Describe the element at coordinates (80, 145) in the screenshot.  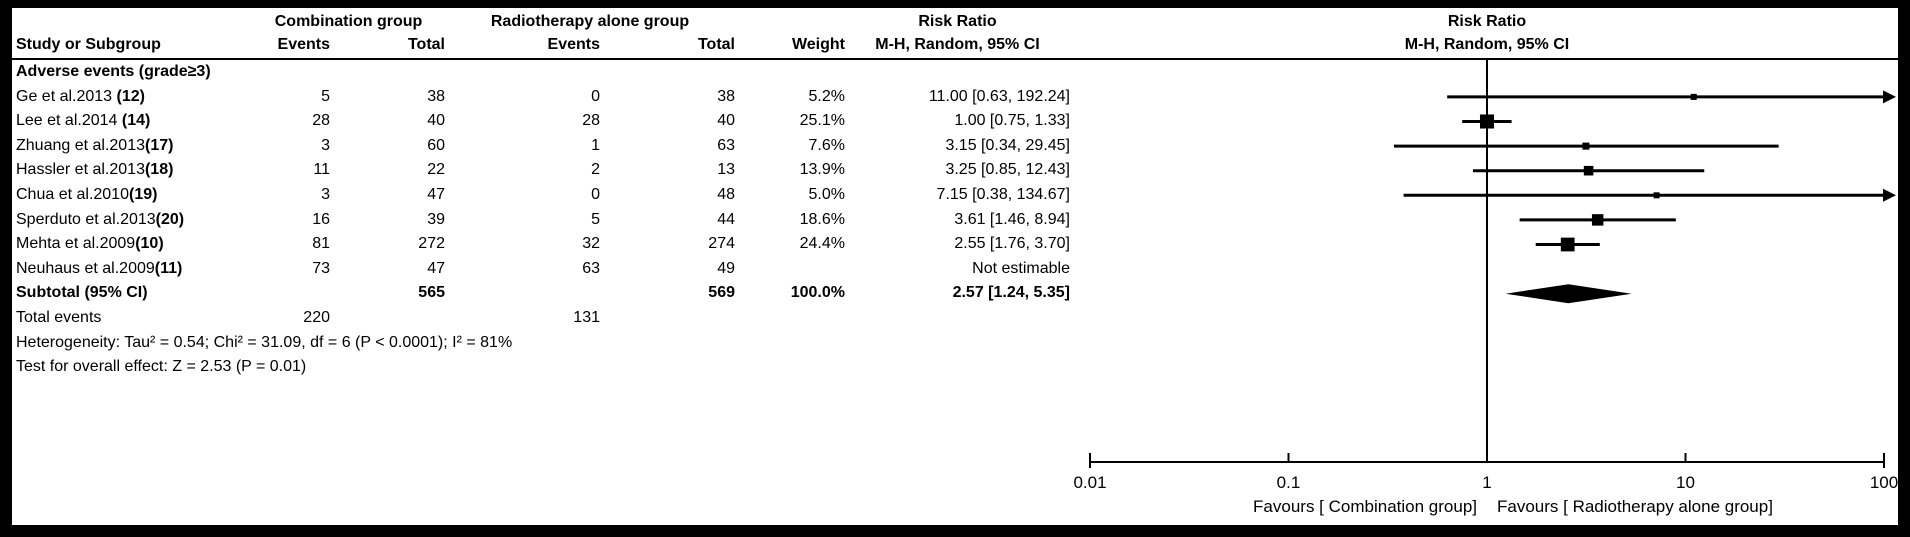
I see `study-name: Zhuang et al.2013` at that location.